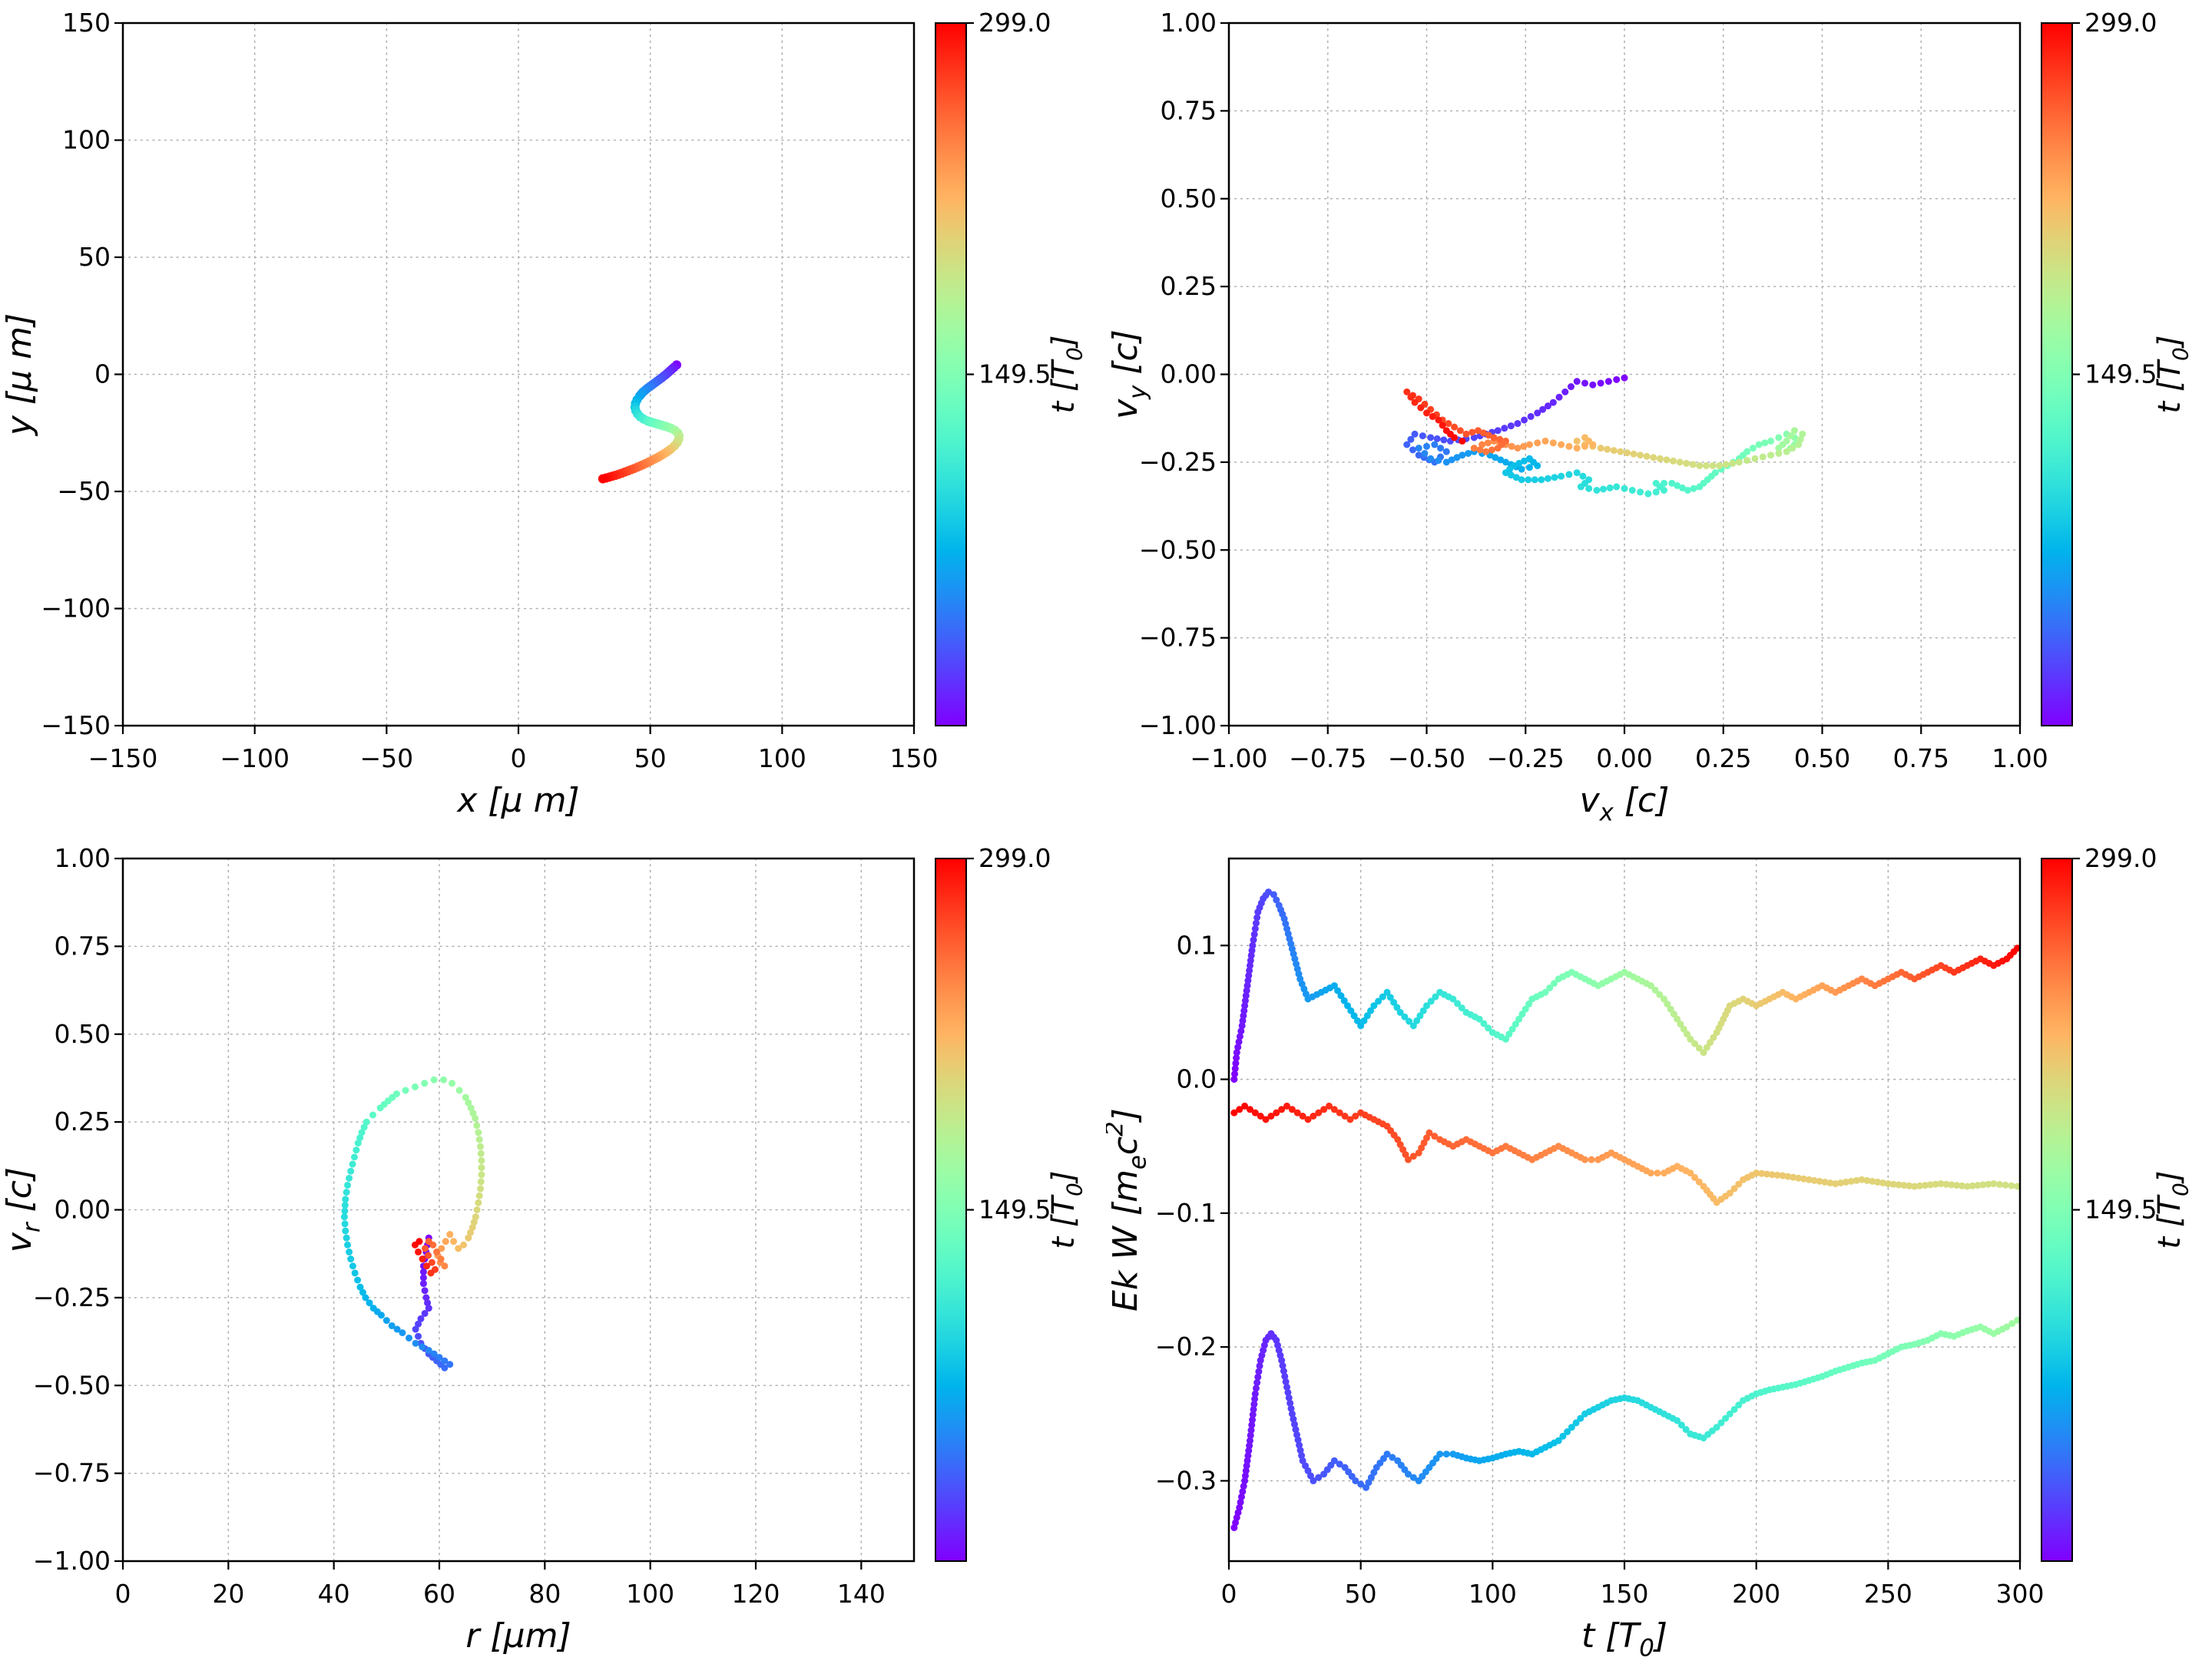 The width and height of the screenshot is (2212, 1674). What do you see at coordinates (1186, 1213) in the screenshot?
I see `svg-text: −0.1` at bounding box center [1186, 1213].